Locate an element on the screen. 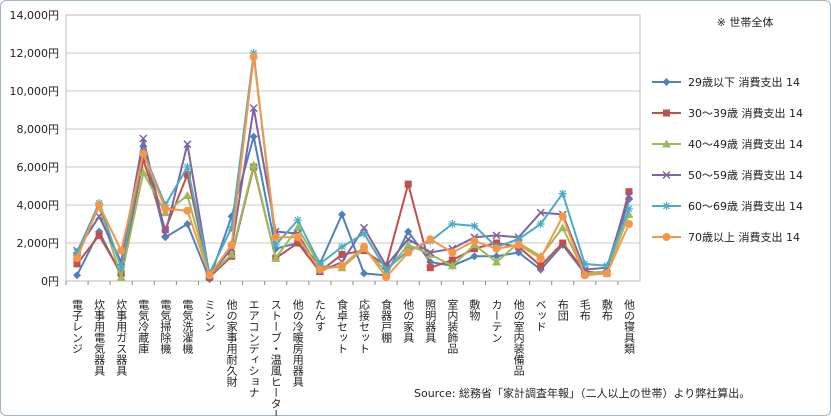 Image resolution: width=831 pixels, height=416 pixels. y-tick-label: 2,000円 is located at coordinates (38, 243).